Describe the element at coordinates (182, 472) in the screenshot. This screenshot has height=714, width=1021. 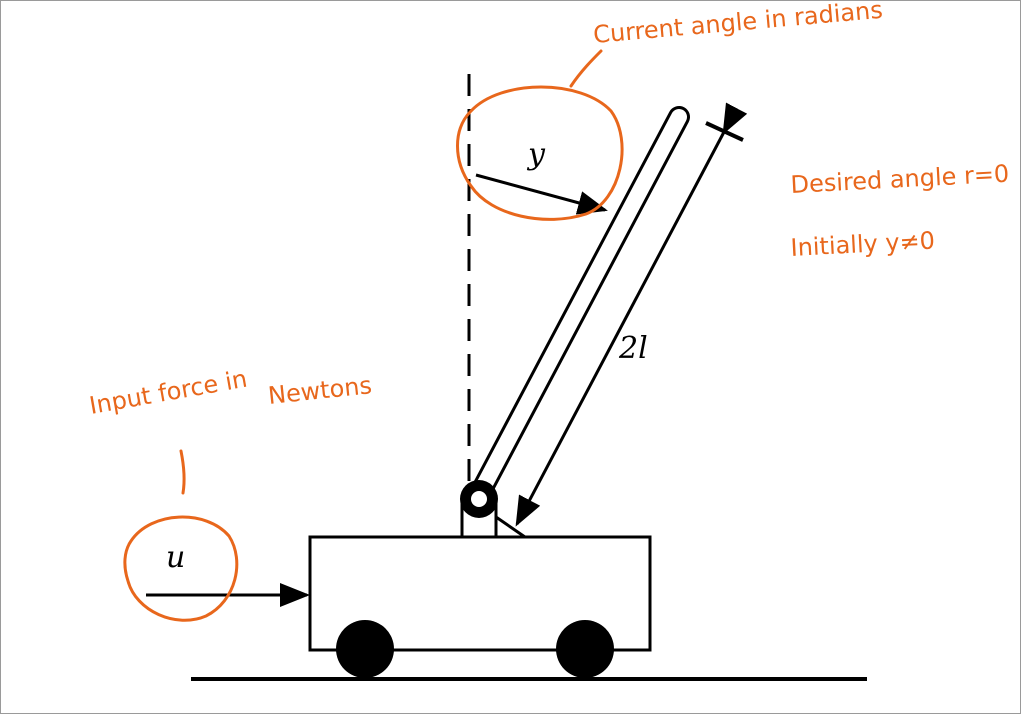
I see `force-leader` at that location.